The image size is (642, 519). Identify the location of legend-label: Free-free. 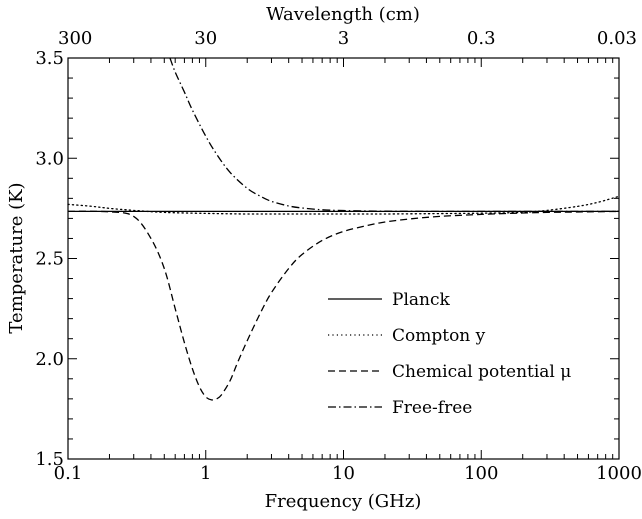
(432, 408).